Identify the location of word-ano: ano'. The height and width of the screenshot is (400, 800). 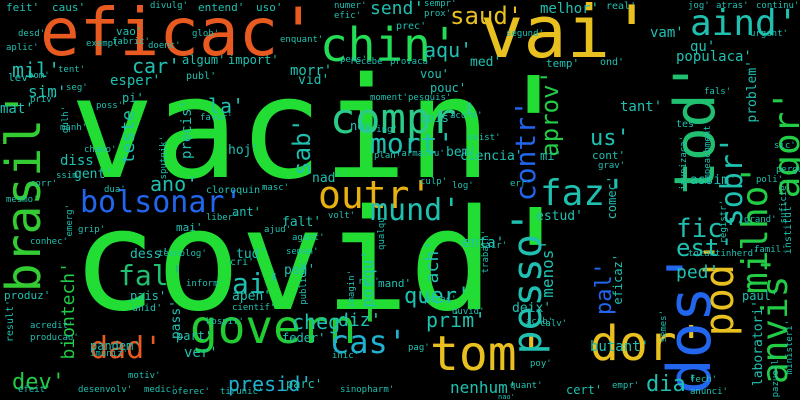
(174, 184).